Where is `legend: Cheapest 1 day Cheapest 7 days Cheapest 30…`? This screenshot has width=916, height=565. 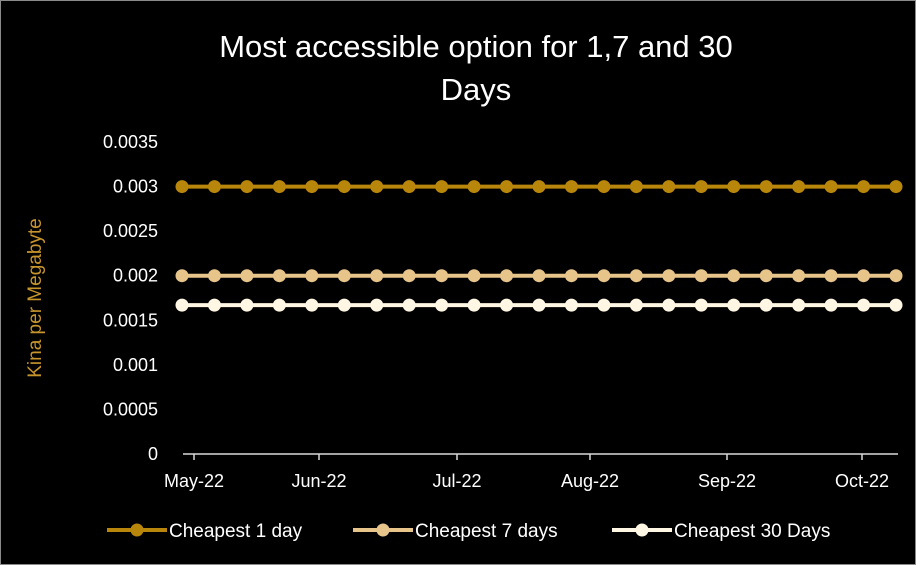 legend: Cheapest 1 day Cheapest 7 days Cheapest 30… is located at coordinates (468, 531).